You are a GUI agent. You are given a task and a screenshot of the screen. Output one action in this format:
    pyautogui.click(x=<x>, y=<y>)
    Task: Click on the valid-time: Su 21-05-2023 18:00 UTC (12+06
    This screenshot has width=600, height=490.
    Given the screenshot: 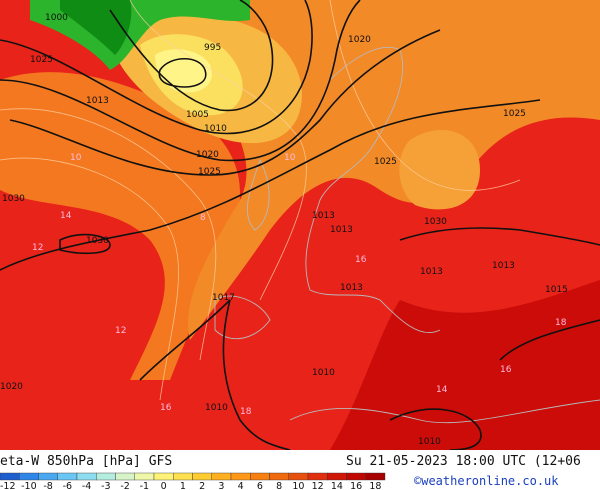 What is the action you would take?
    pyautogui.click(x=463, y=461)
    